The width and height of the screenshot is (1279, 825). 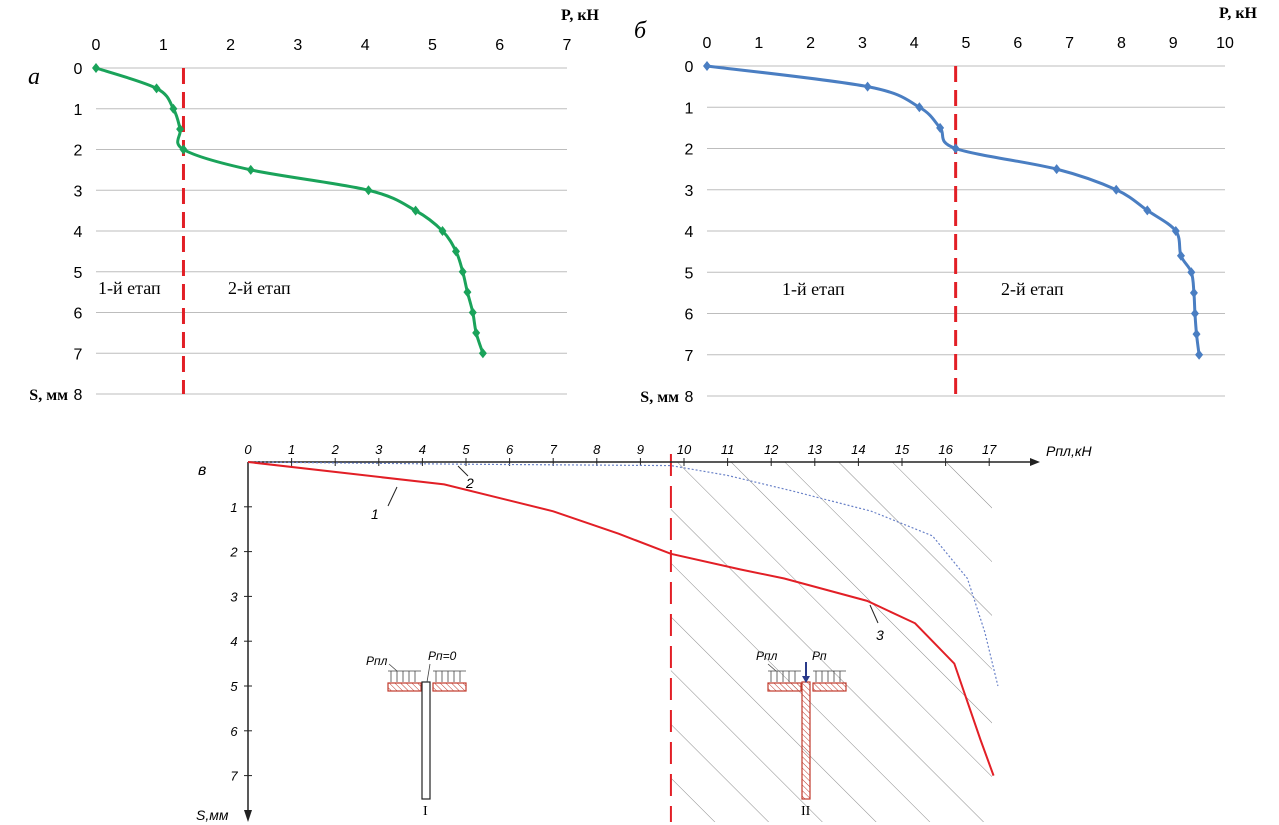 What do you see at coordinates (813, 289) in the screenshot?
I see `chart-b-stage-1-label: 1-й етап` at bounding box center [813, 289].